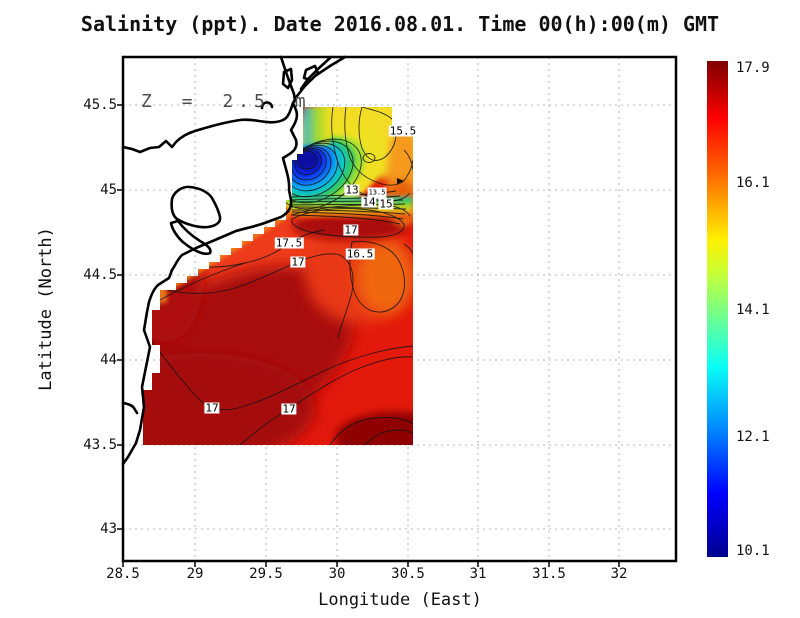  Describe the element at coordinates (400, 600) in the screenshot. I see `x-axis-title: Longitude (East)` at that location.